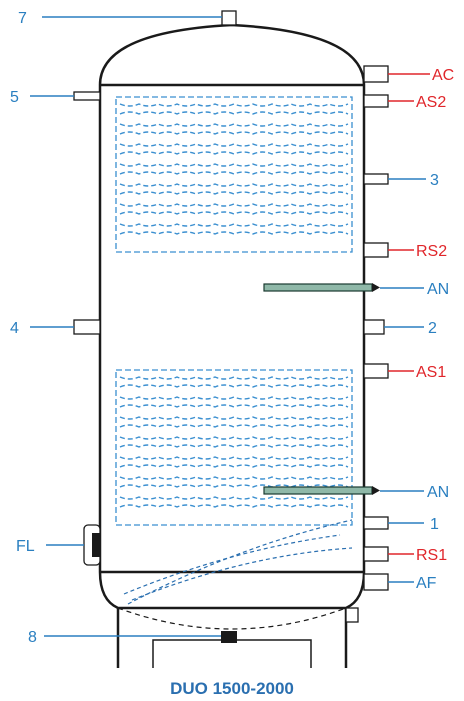 This screenshot has width=464, height=701. I want to click on port-ac, so click(376, 74).